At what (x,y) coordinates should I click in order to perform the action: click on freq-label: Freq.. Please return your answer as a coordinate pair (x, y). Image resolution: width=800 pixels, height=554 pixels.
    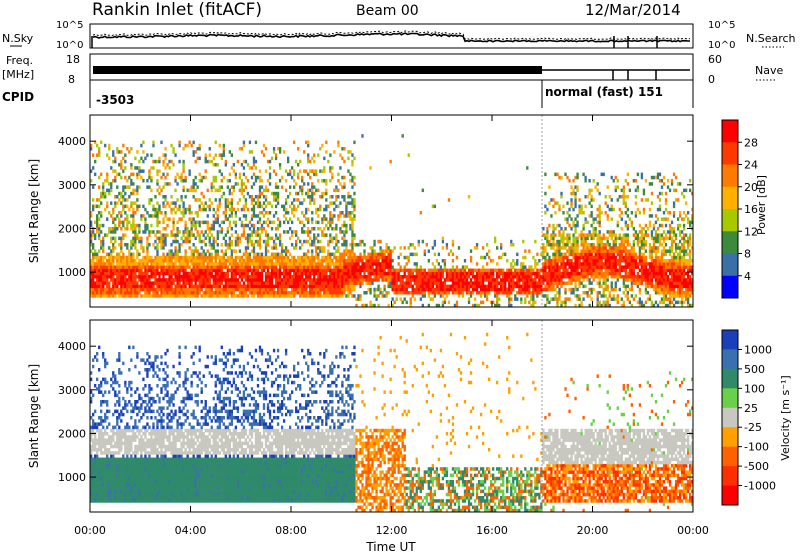
    Looking at the image, I should click on (19, 60).